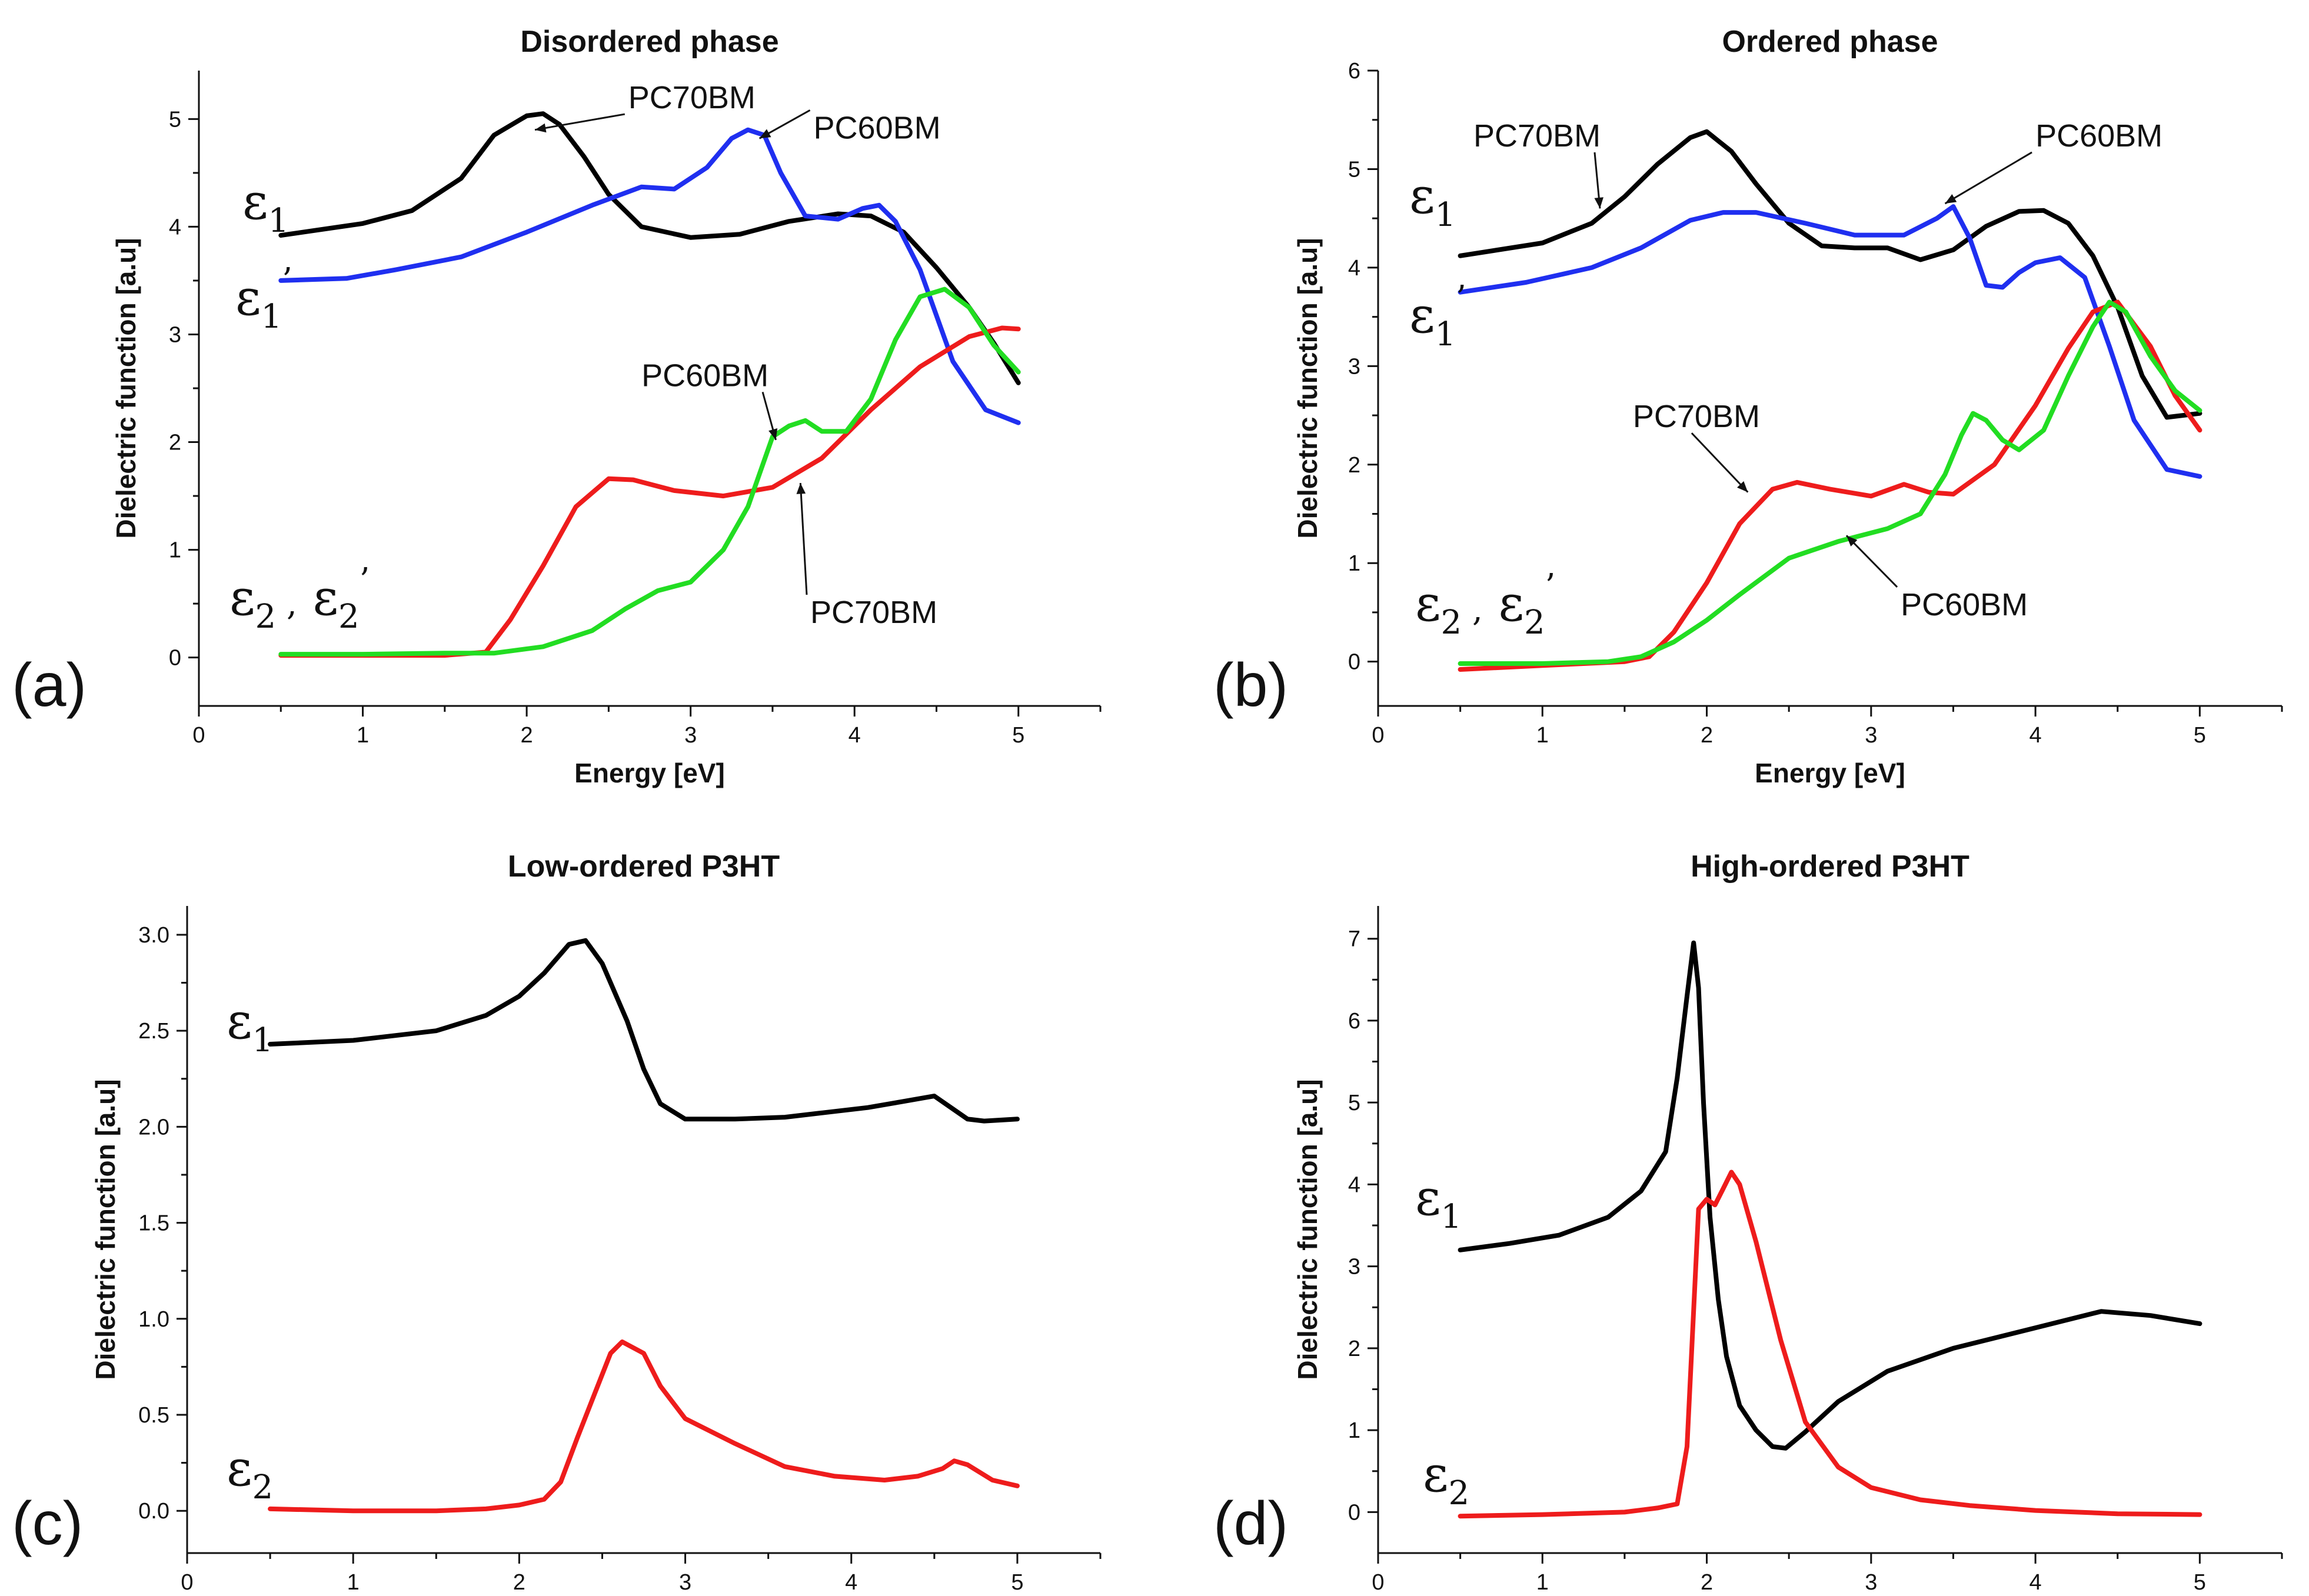  I want to click on y-tick-label: 3, so click(1354, 1267).